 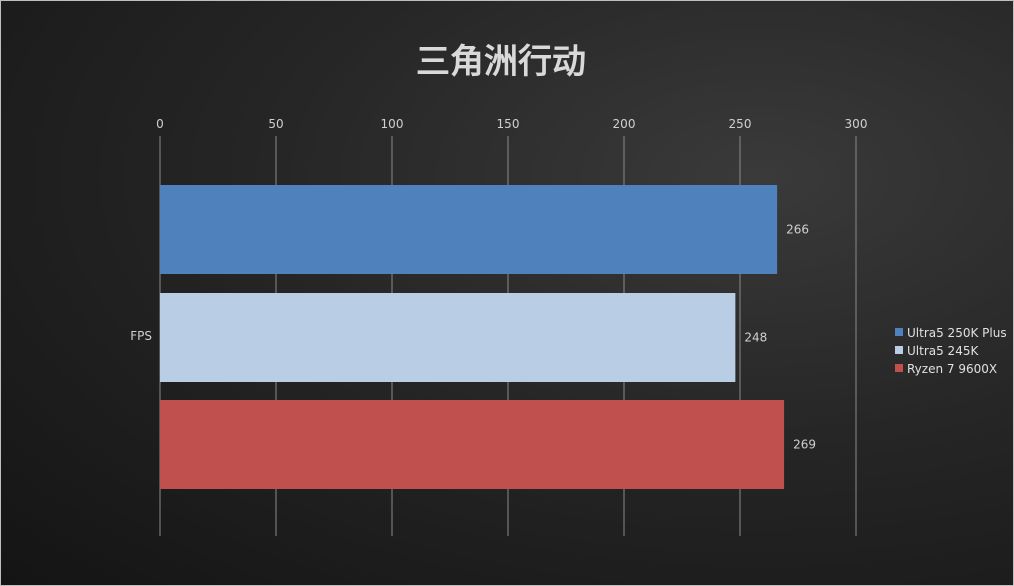 I want to click on data-label: 248, so click(x=755, y=338).